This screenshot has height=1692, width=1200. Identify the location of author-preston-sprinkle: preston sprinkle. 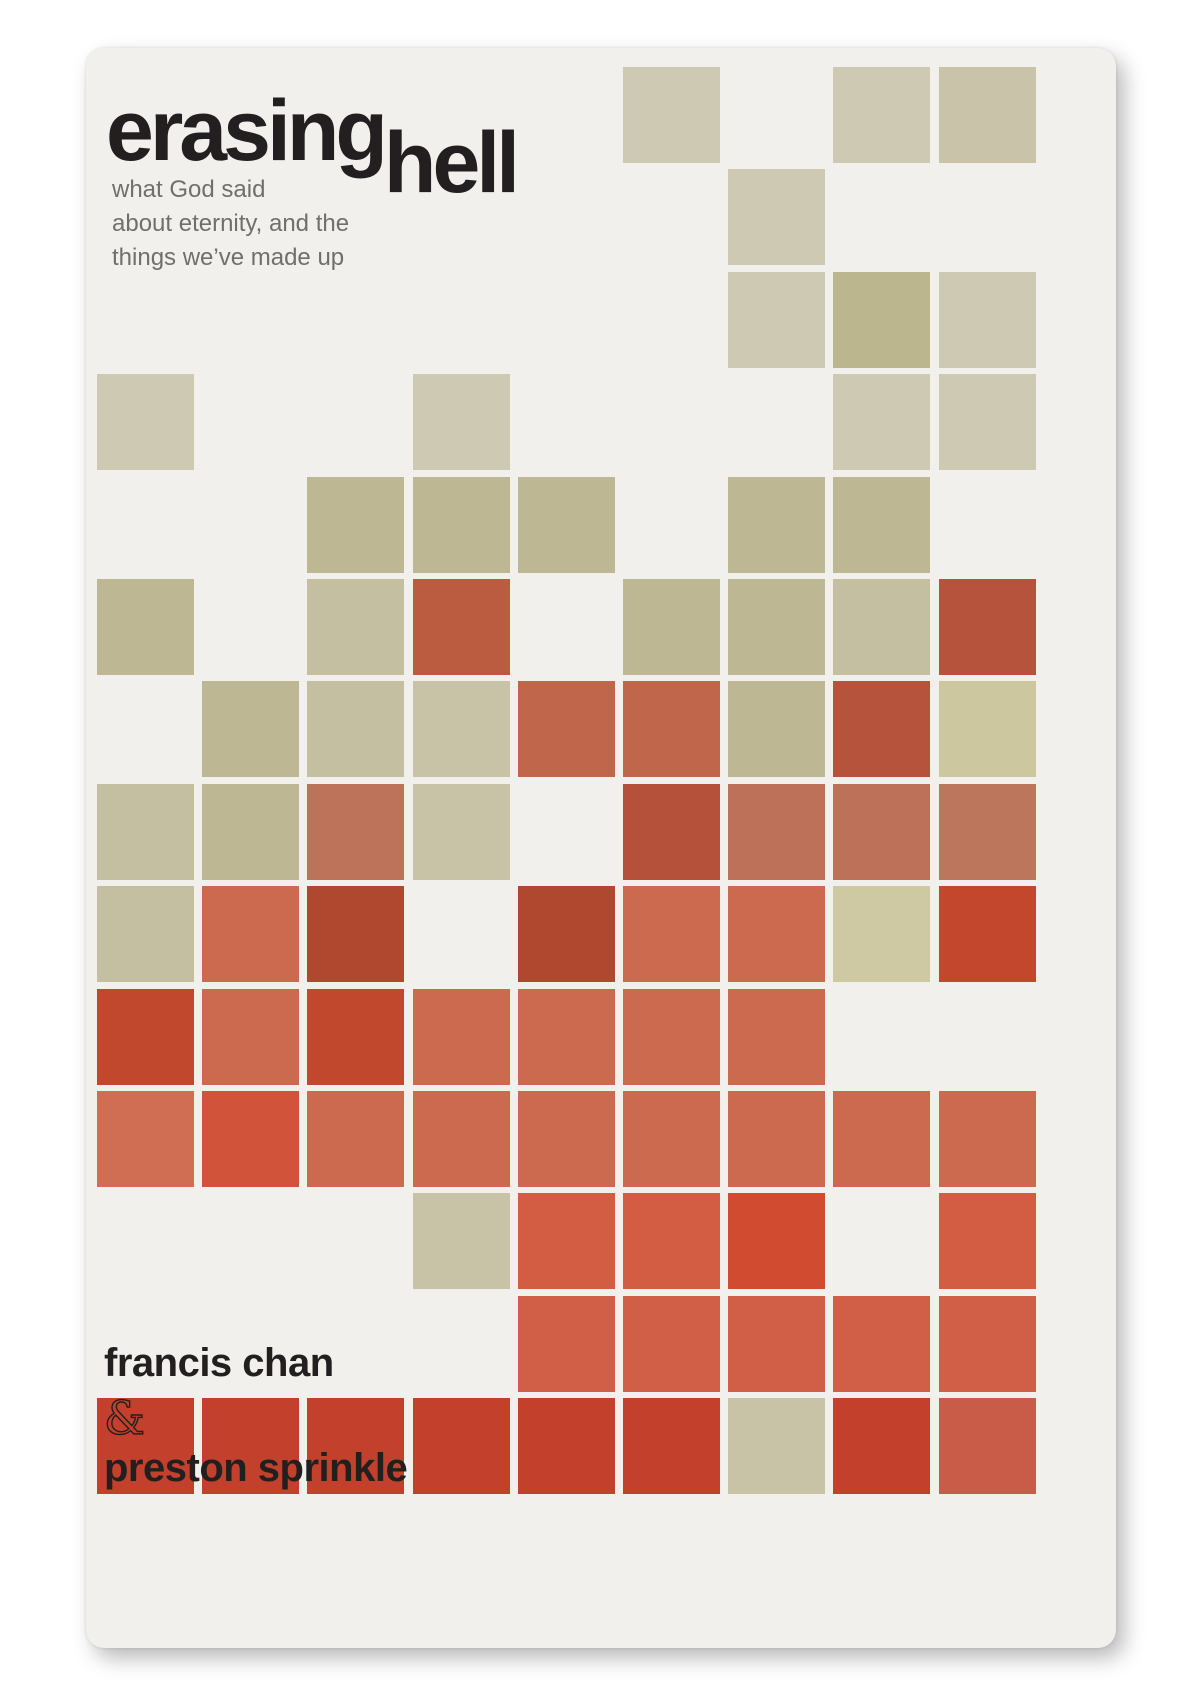
(256, 1468).